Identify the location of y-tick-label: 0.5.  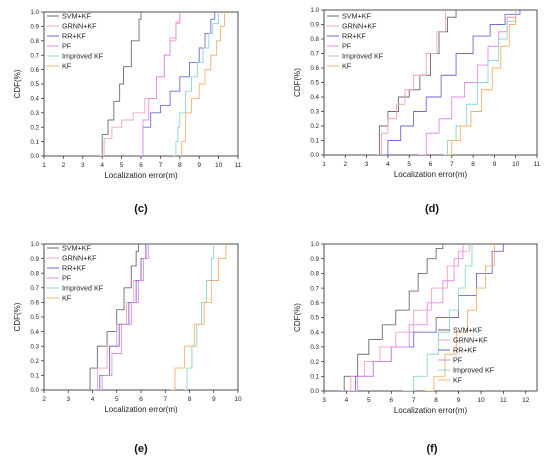
(34, 84).